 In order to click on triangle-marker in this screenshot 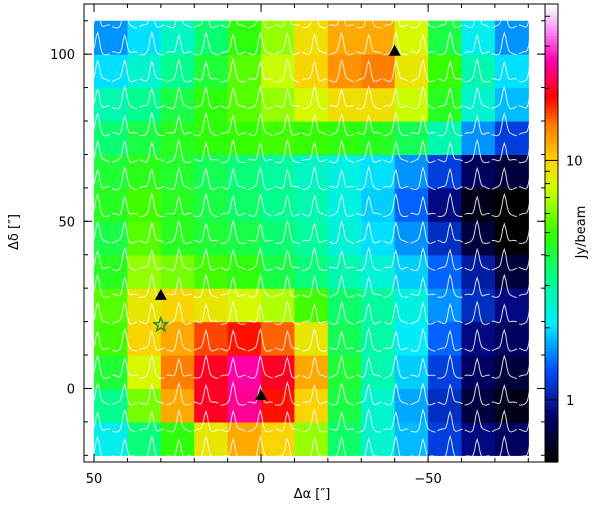, I will do `click(261, 395)`.